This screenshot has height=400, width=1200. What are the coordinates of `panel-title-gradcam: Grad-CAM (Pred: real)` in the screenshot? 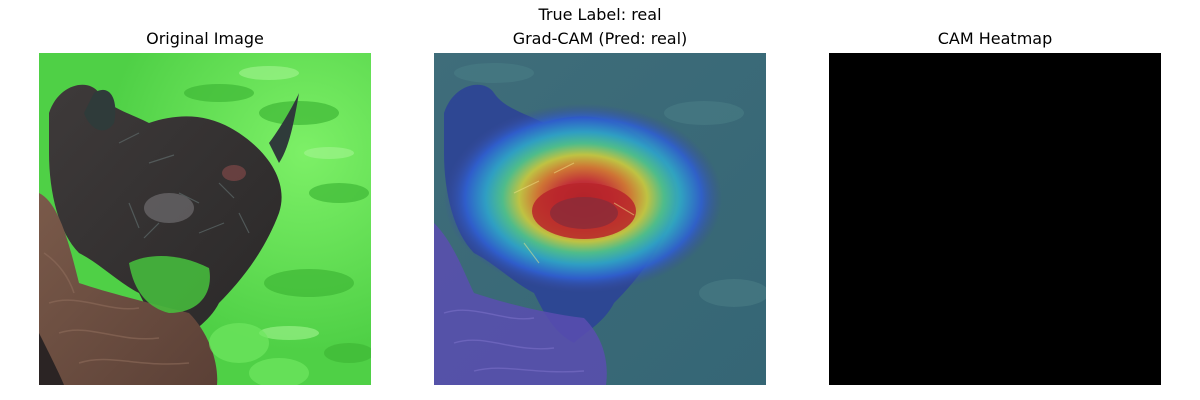 It's located at (600, 38).